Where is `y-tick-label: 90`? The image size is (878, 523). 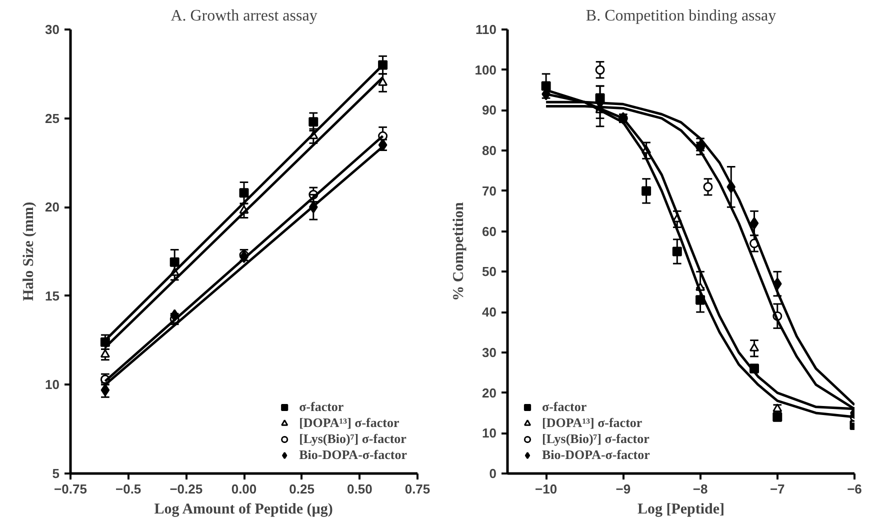
y-tick-label: 90 is located at coordinates (489, 110).